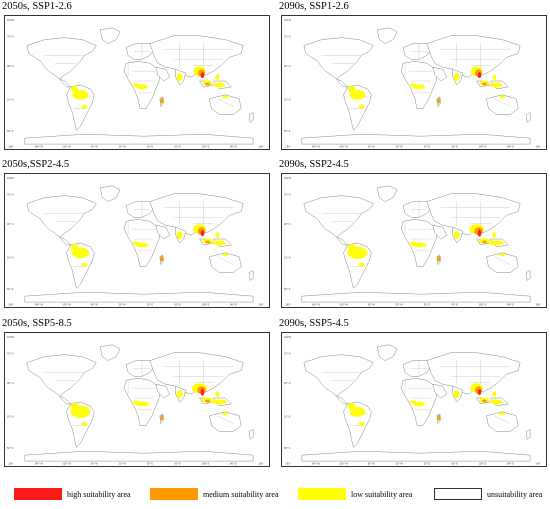  Describe the element at coordinates (37, 6) in the screenshot. I see `panel-title: 2050s, SSP1-2.6` at that location.